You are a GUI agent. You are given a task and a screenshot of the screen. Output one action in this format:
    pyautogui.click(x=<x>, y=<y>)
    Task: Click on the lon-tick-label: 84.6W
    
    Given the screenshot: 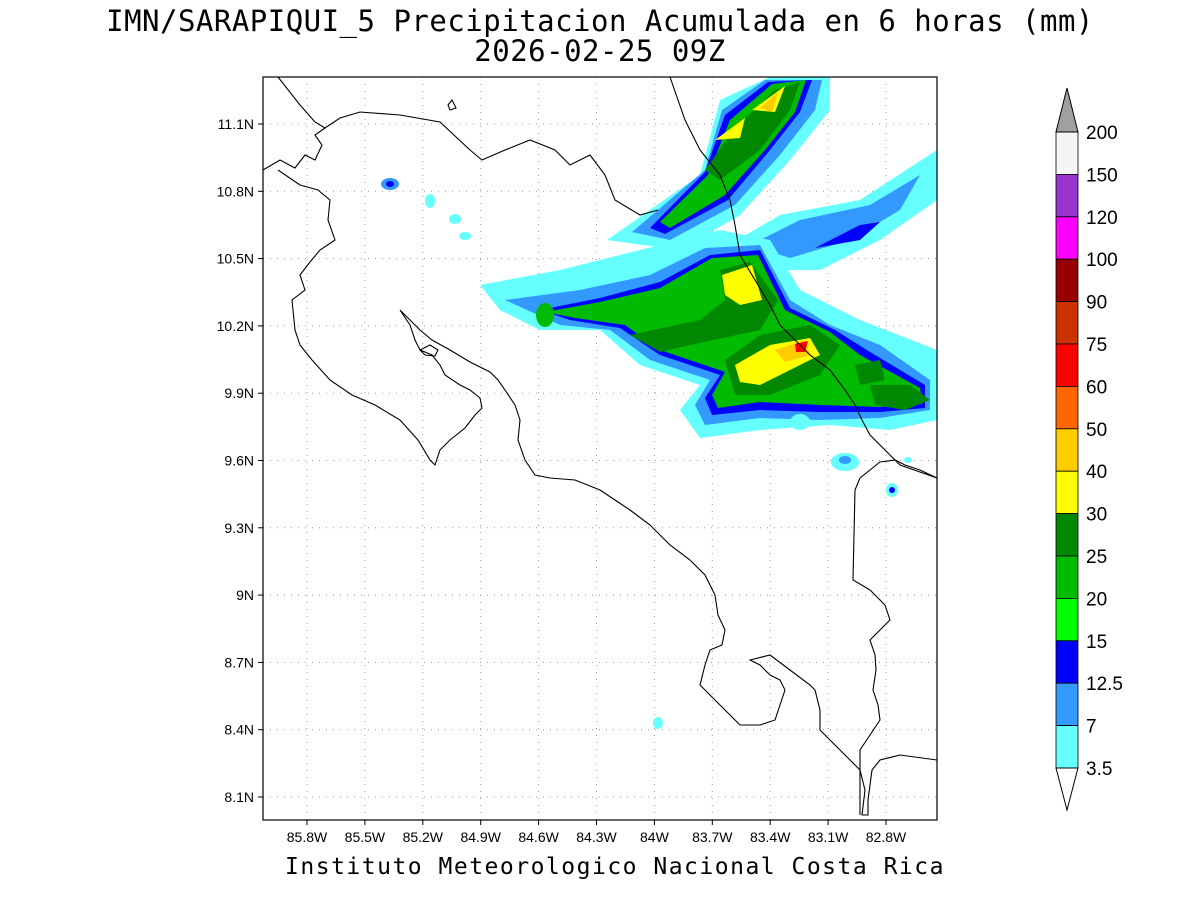 What is the action you would take?
    pyautogui.click(x=538, y=837)
    